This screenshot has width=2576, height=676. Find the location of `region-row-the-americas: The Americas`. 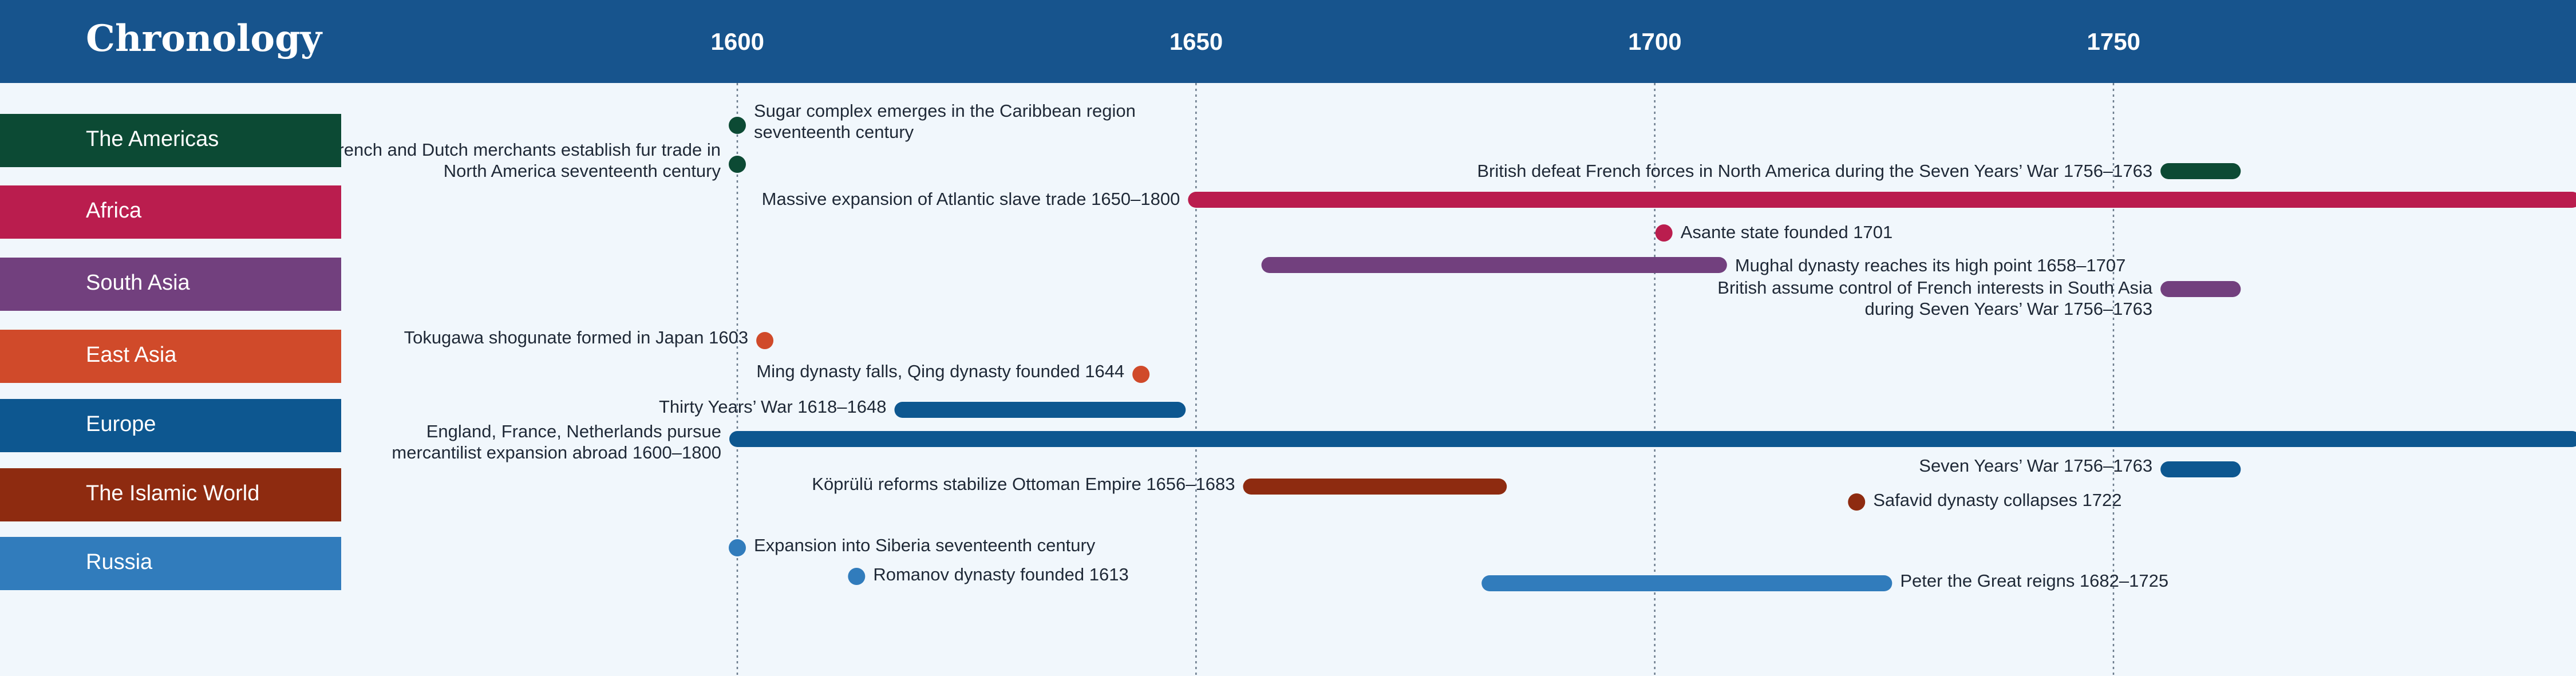

region-row-the-americas: The Americas is located at coordinates (170, 141).